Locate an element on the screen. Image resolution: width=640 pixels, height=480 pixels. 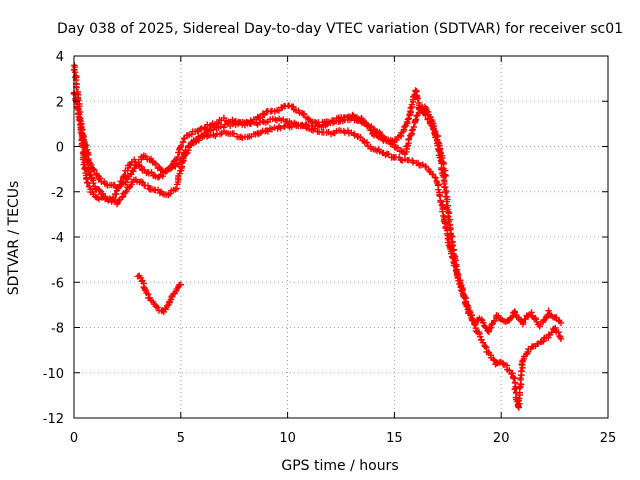
series-track-d is located at coordinates (159, 294).